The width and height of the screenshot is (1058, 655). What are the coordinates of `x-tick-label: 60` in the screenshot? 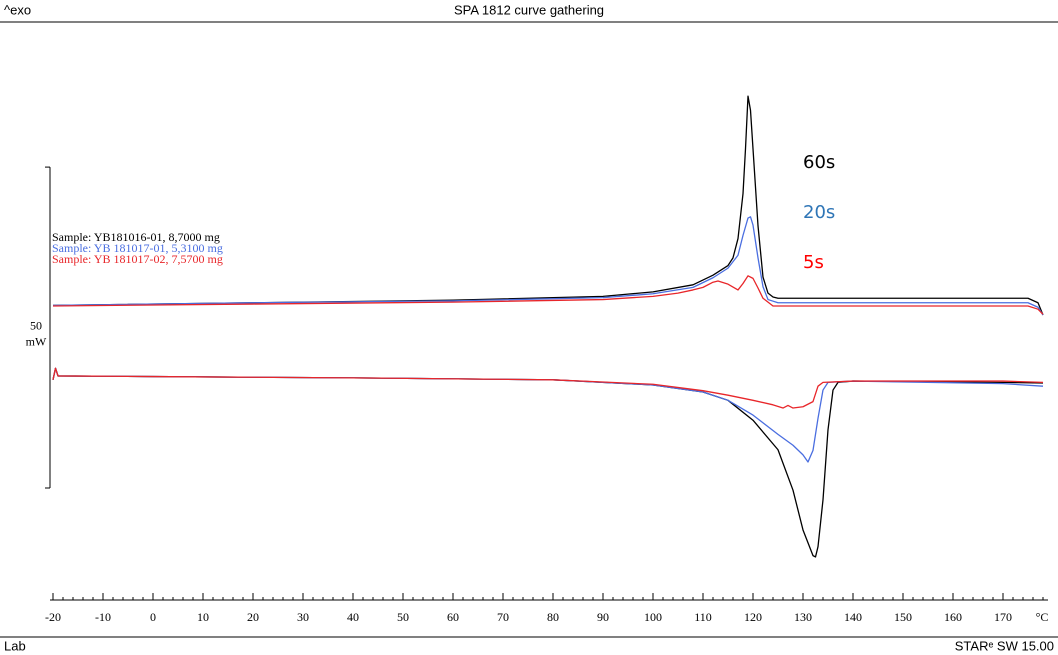 It's located at (453, 617).